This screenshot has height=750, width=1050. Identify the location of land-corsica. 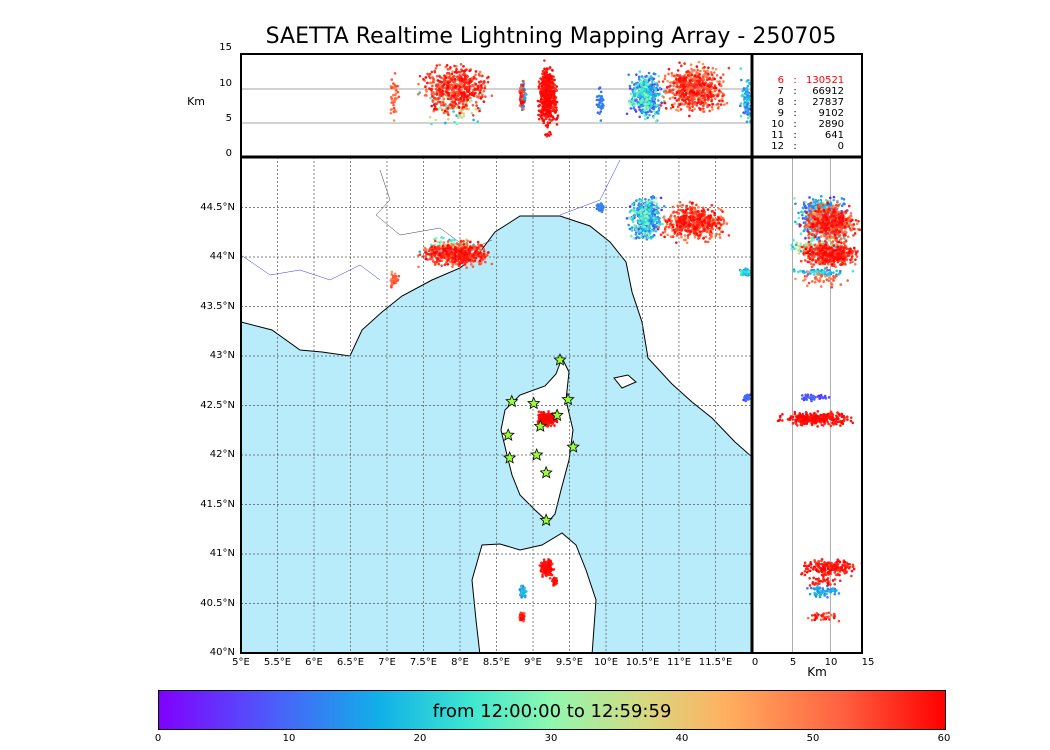
(537, 439).